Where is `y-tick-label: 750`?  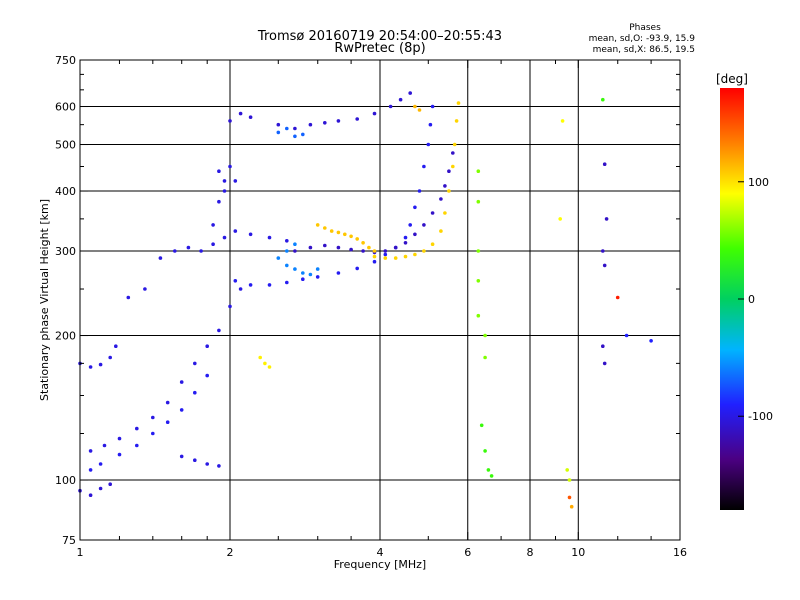 y-tick-label: 750 is located at coordinates (65, 60).